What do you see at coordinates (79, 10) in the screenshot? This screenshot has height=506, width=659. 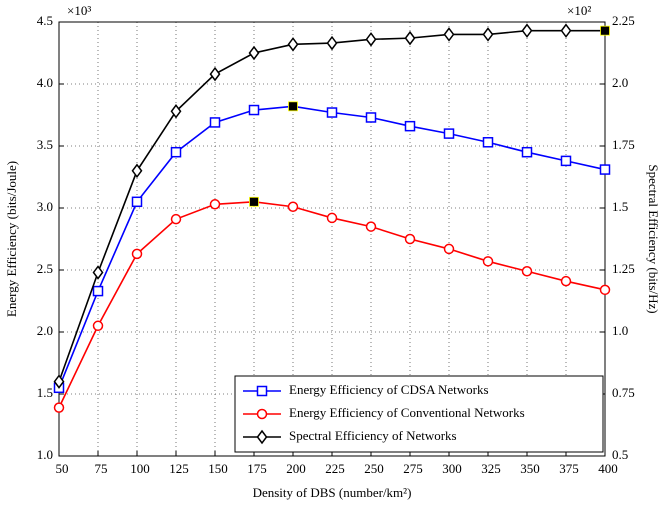 I see `y-multiplier: ×10³` at bounding box center [79, 10].